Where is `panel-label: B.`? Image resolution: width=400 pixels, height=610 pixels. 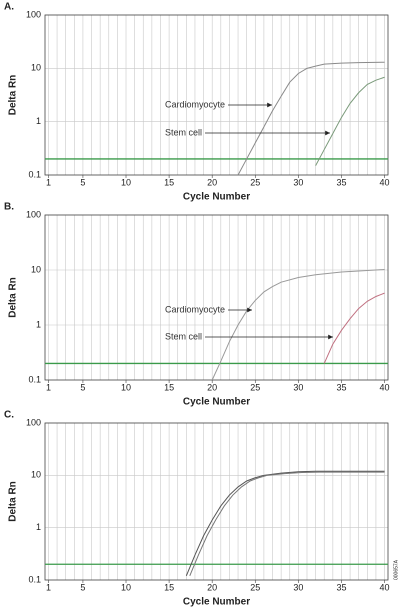
panel-label: B. is located at coordinates (9, 207).